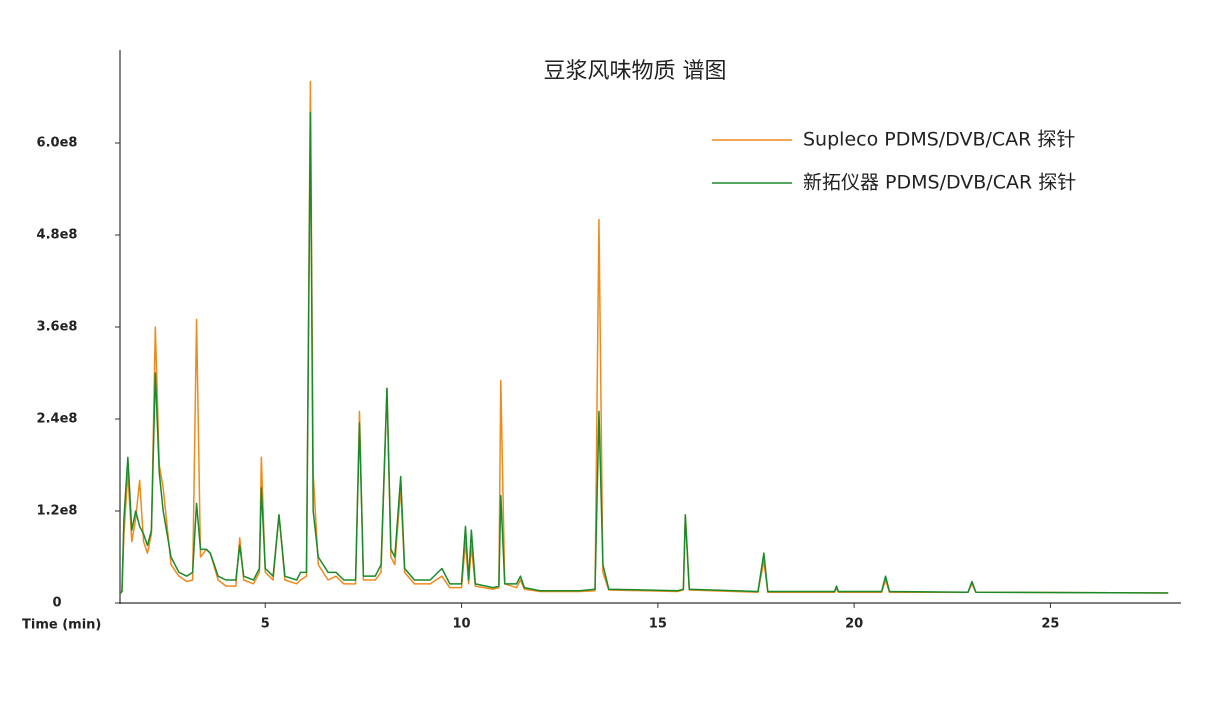 The image size is (1210, 720). I want to click on y-tick-label: 3.6e8, so click(57, 327).